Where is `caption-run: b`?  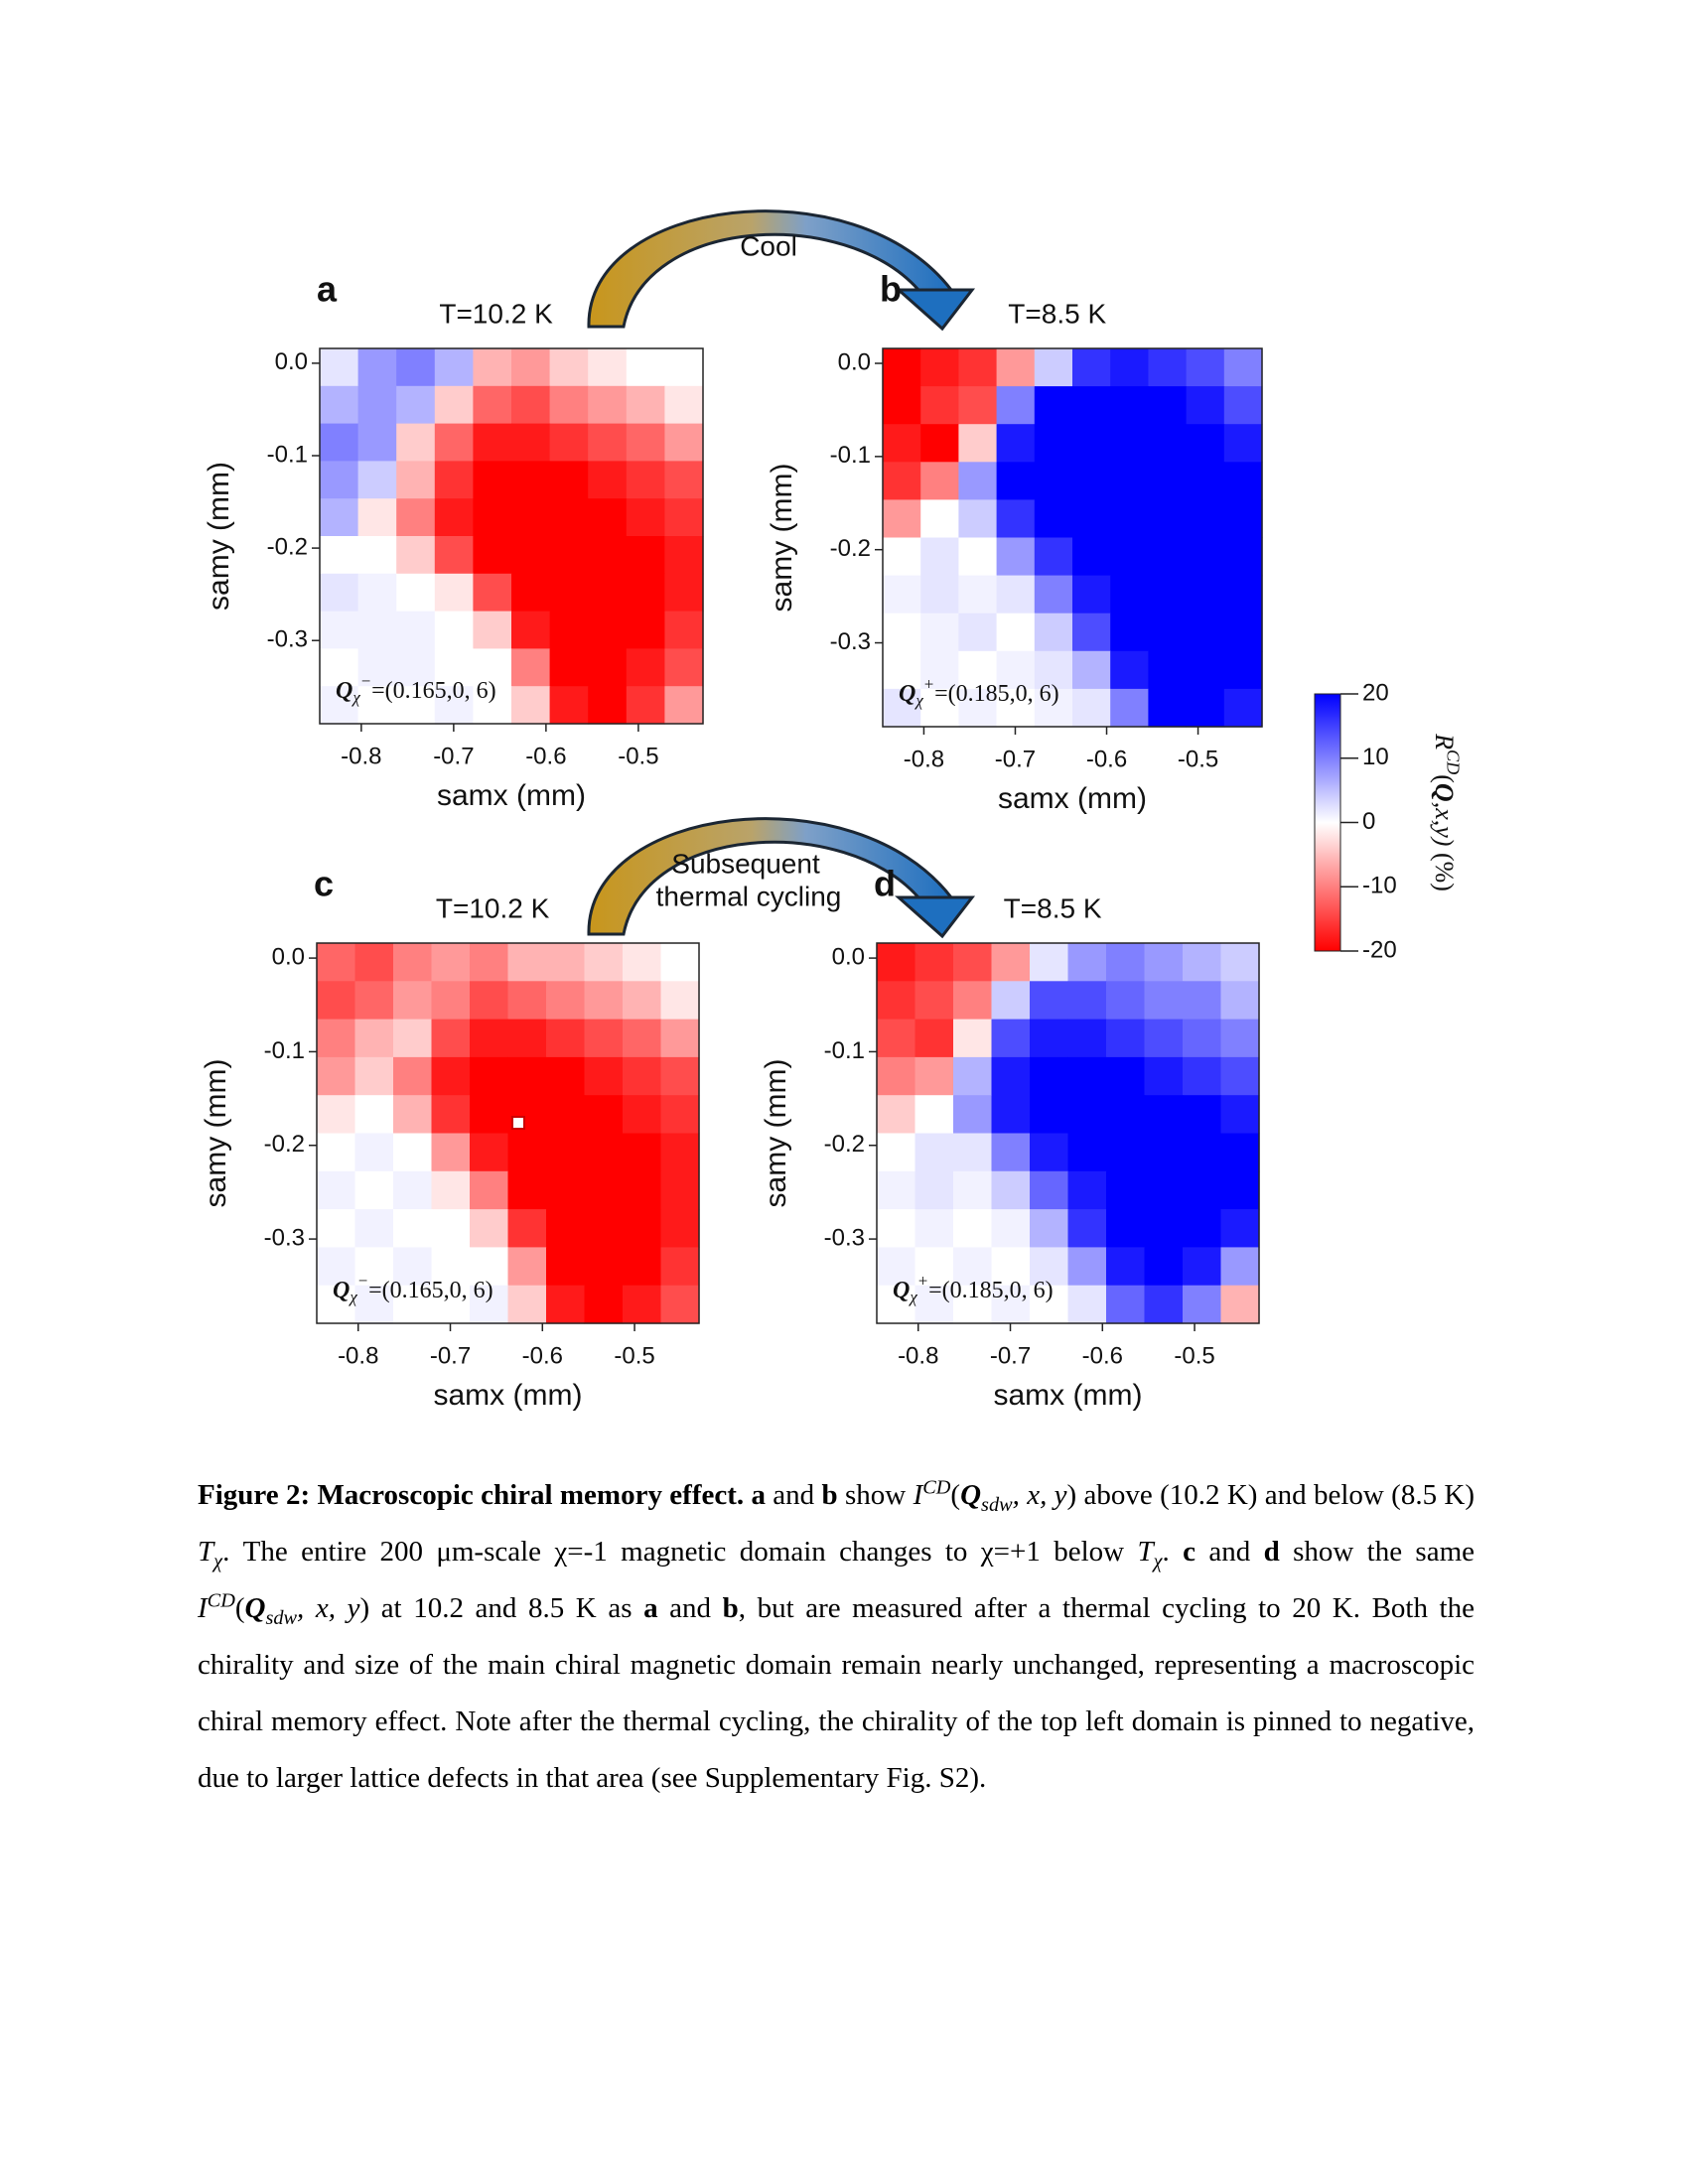 caption-run: b is located at coordinates (730, 1608).